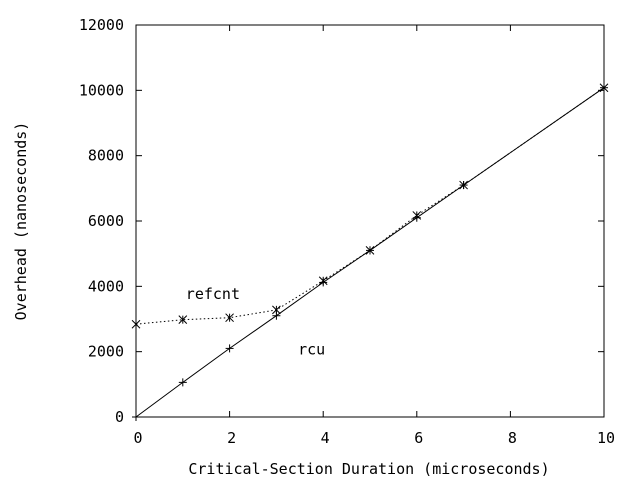 Image resolution: width=640 pixels, height=480 pixels. Describe the element at coordinates (119, 417) in the screenshot. I see `y-tick-label: 0` at that location.